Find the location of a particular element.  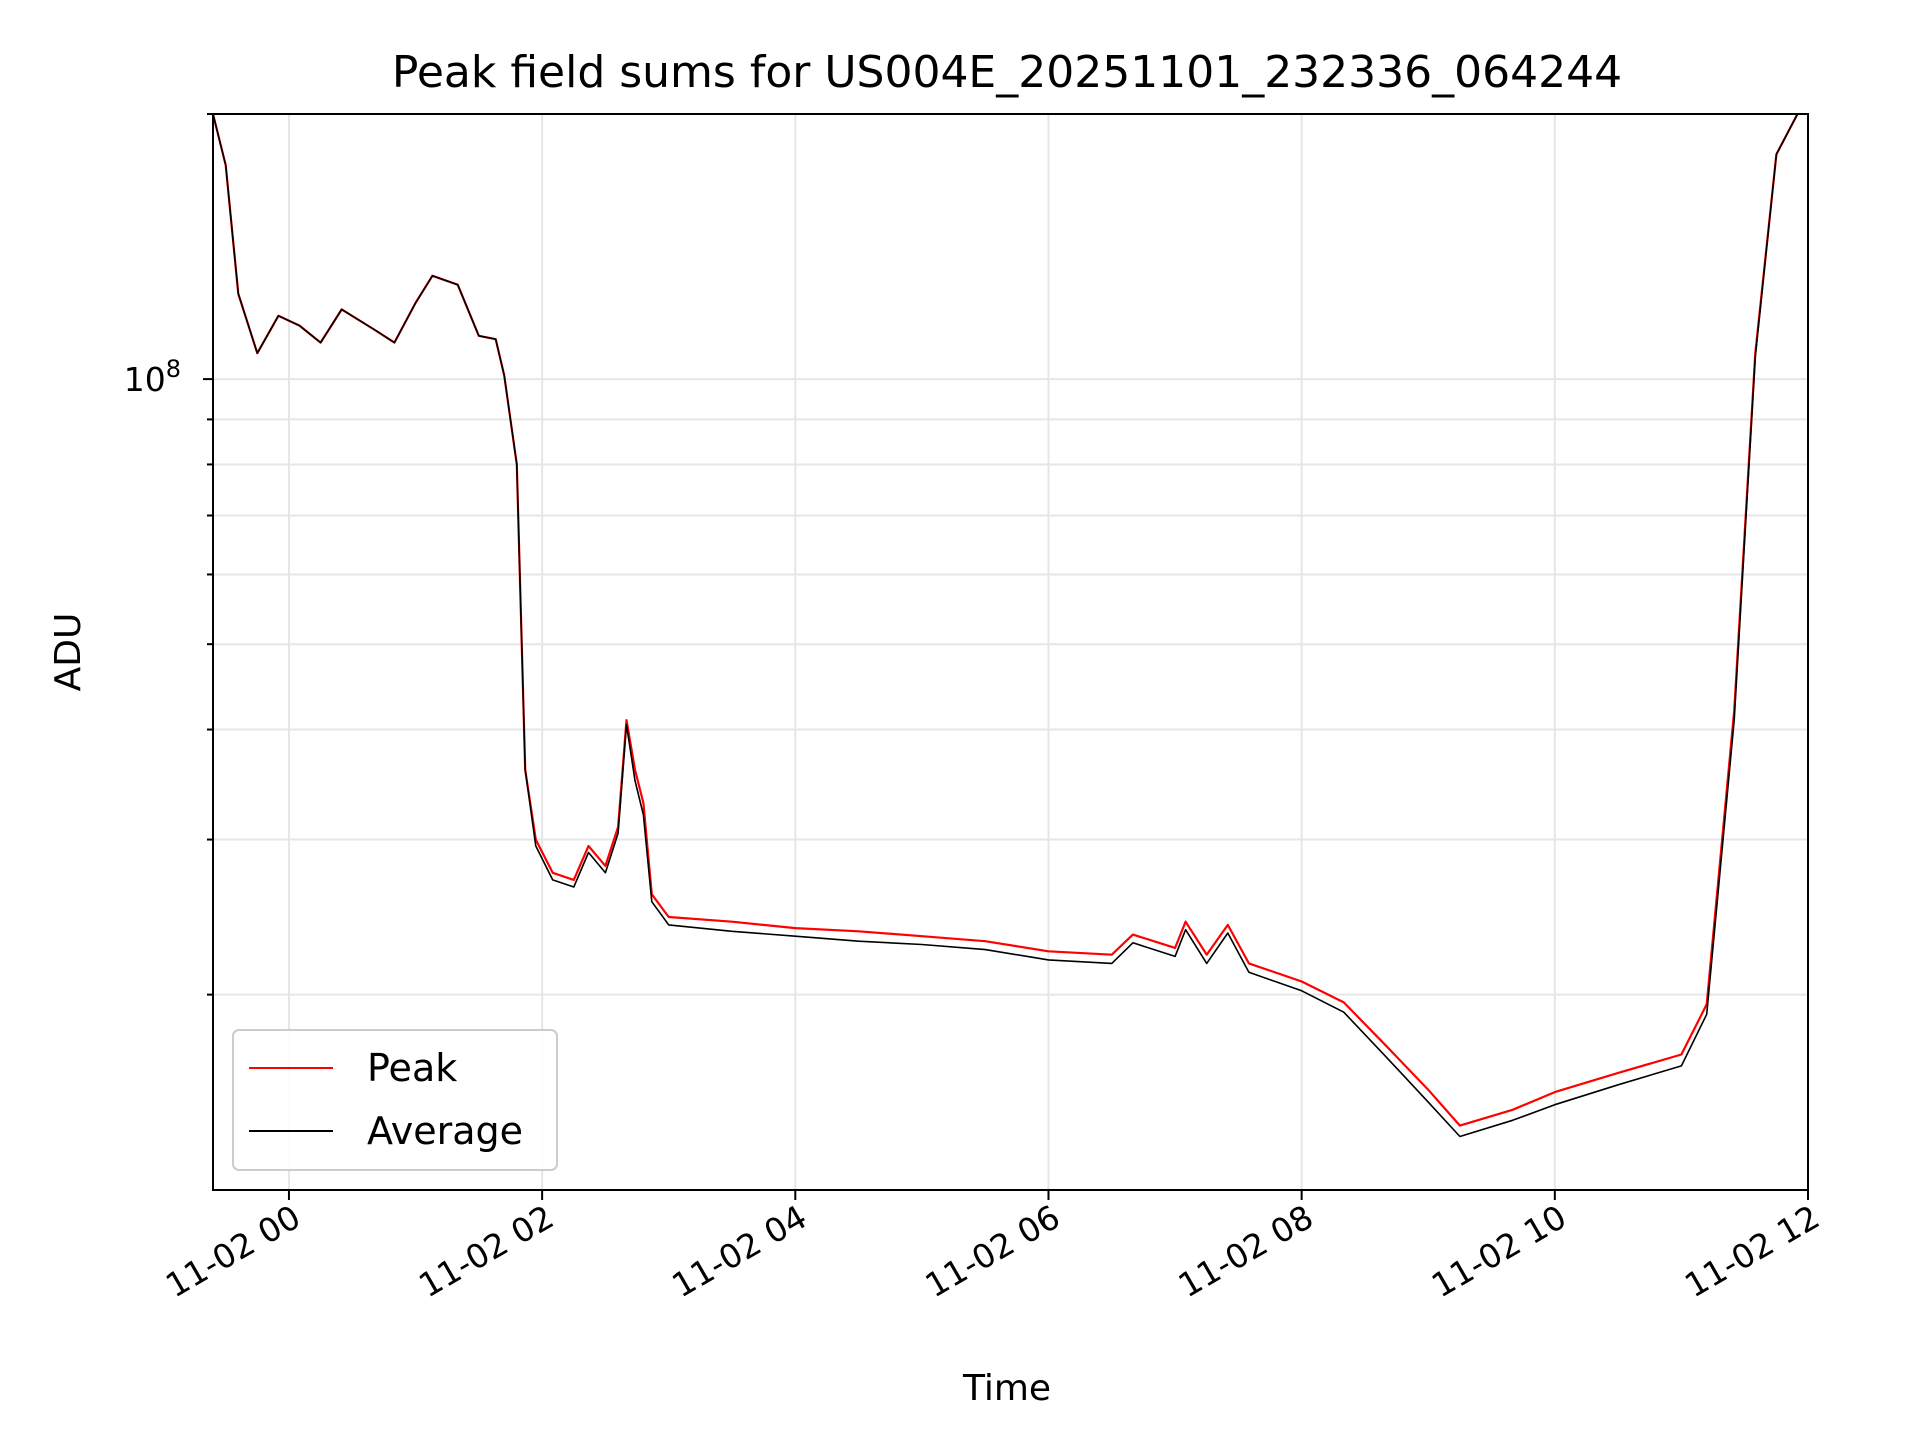

legend: Peak Average is located at coordinates (395, 1100).